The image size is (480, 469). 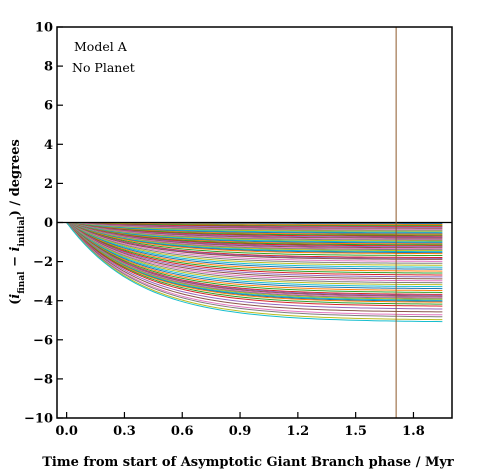 I want to click on y-tick-label: −8, so click(x=43, y=379).